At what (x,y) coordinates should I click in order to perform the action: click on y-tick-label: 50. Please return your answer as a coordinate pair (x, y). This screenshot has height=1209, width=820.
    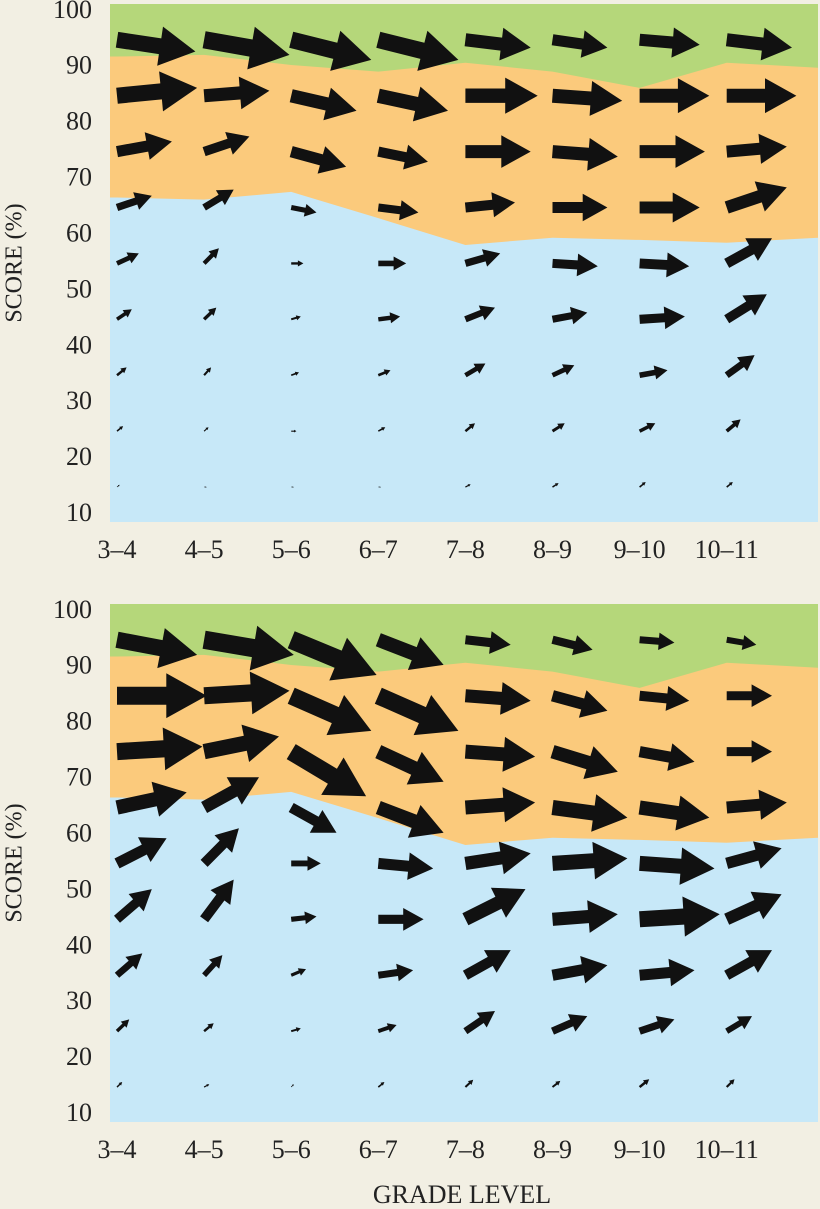
    Looking at the image, I should click on (79, 888).